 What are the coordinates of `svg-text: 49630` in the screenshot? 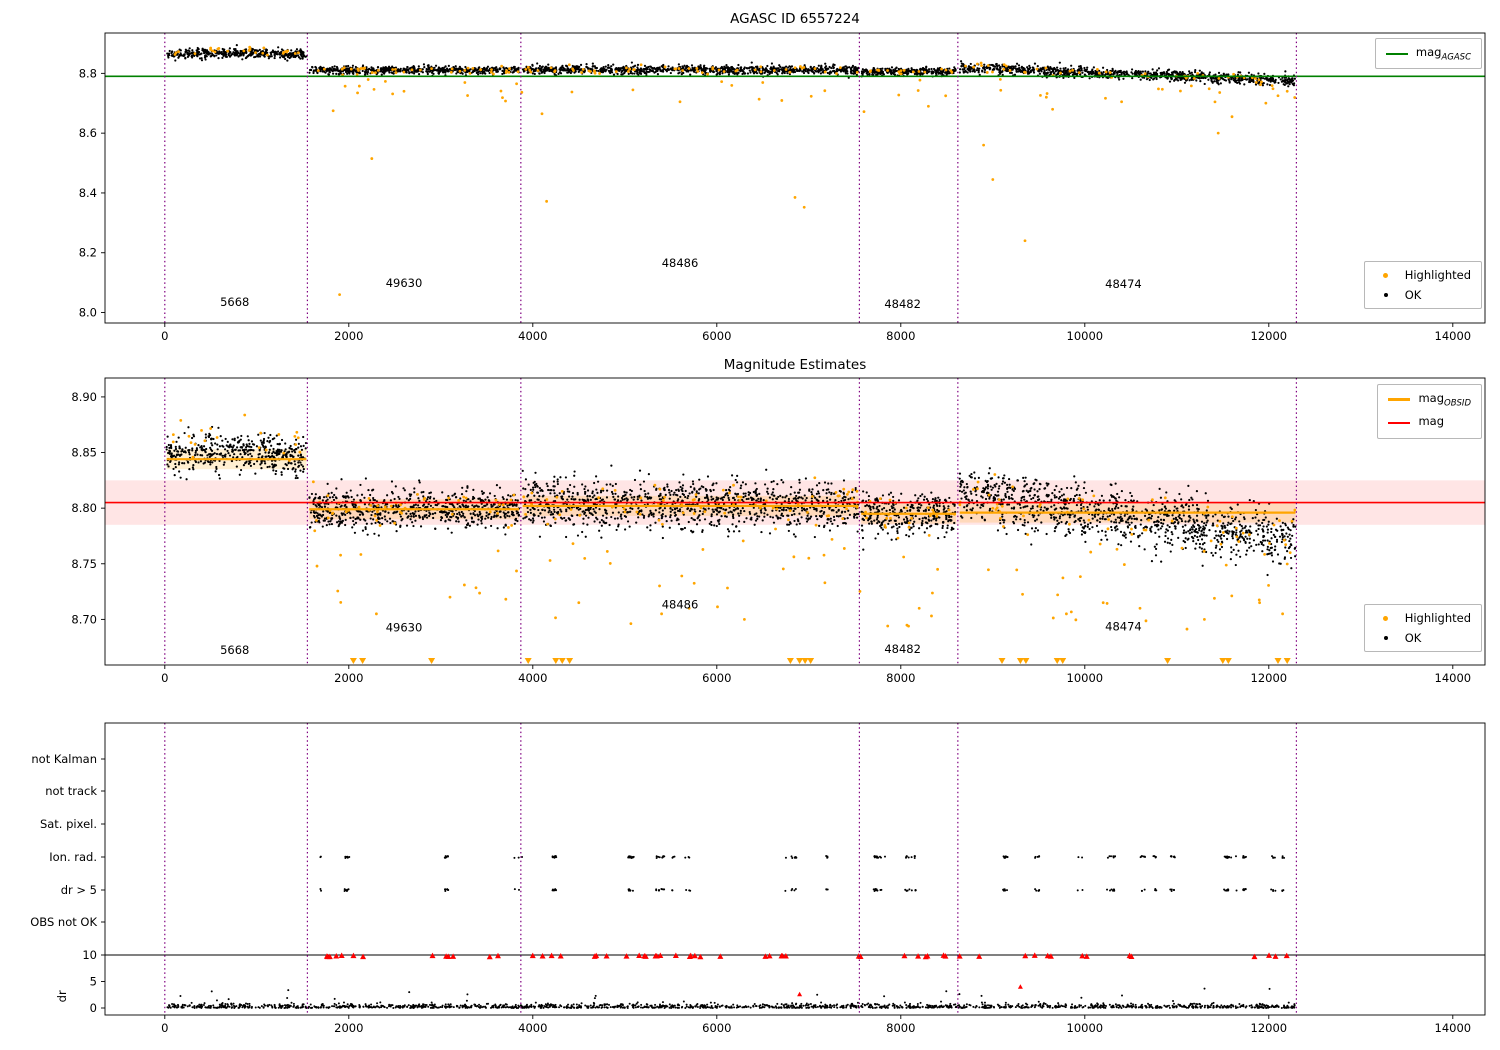 It's located at (404, 283).